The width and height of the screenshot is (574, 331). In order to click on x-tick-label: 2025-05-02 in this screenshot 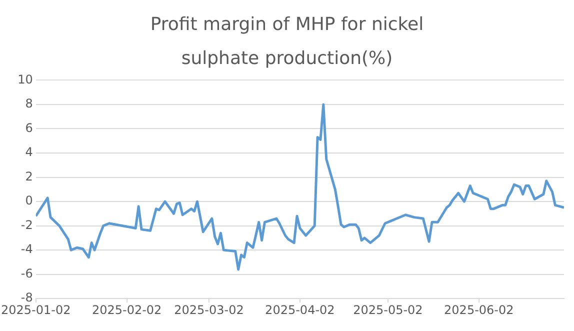, I will do `click(388, 309)`.